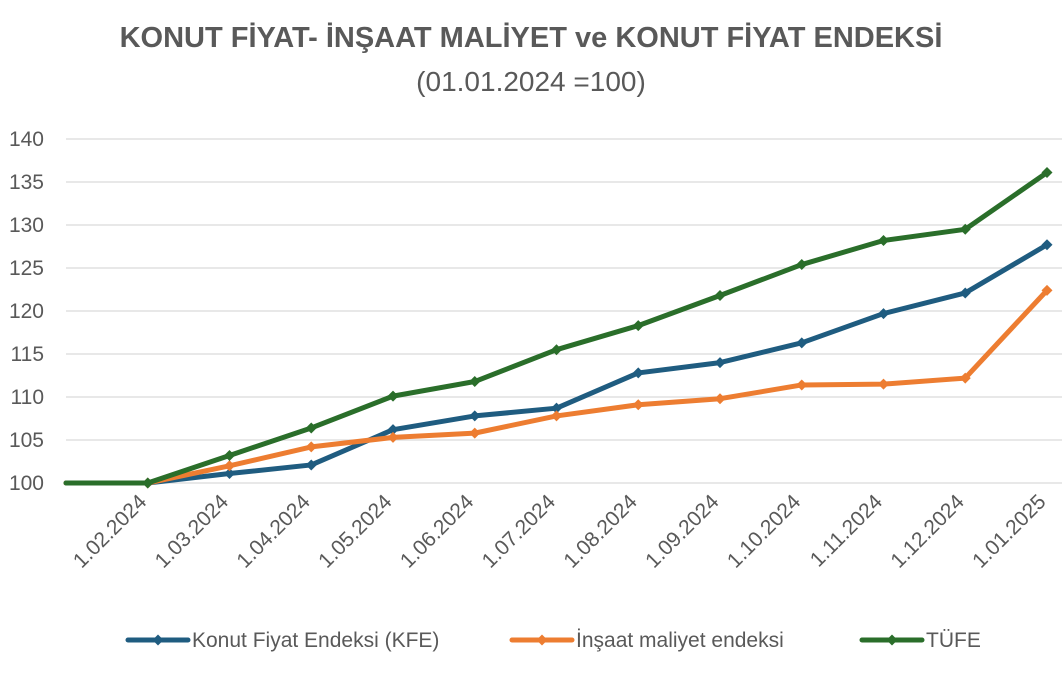 The height and width of the screenshot is (682, 1062). What do you see at coordinates (27, 397) in the screenshot?
I see `y-tick-label: 110` at bounding box center [27, 397].